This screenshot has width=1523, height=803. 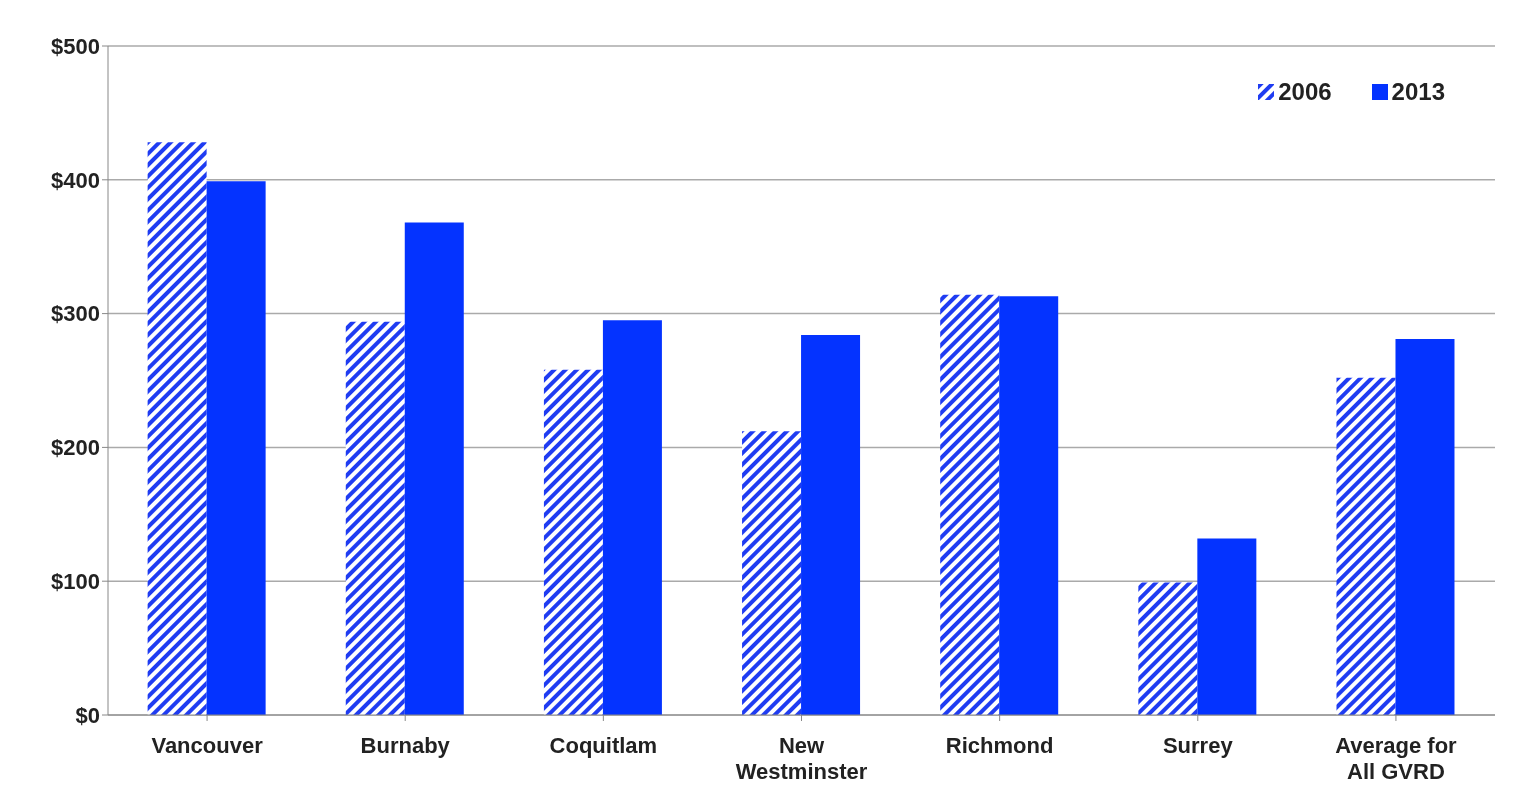 I want to click on y-tick-label: $200, so click(x=75, y=448).